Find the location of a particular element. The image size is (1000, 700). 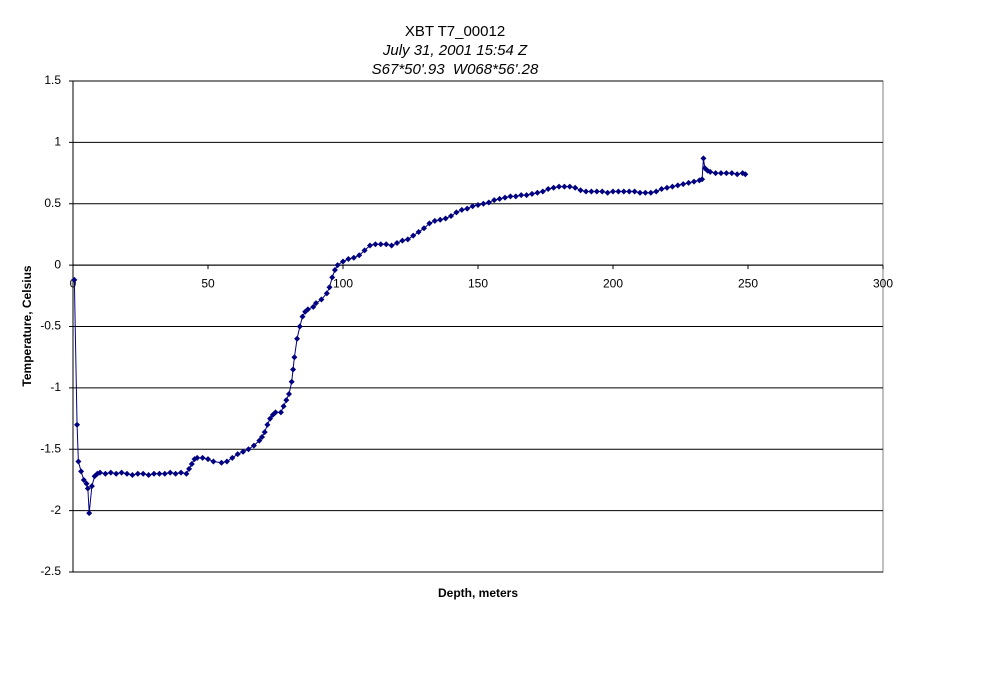

chart-title: XBT T7_00012 is located at coordinates (455, 31).